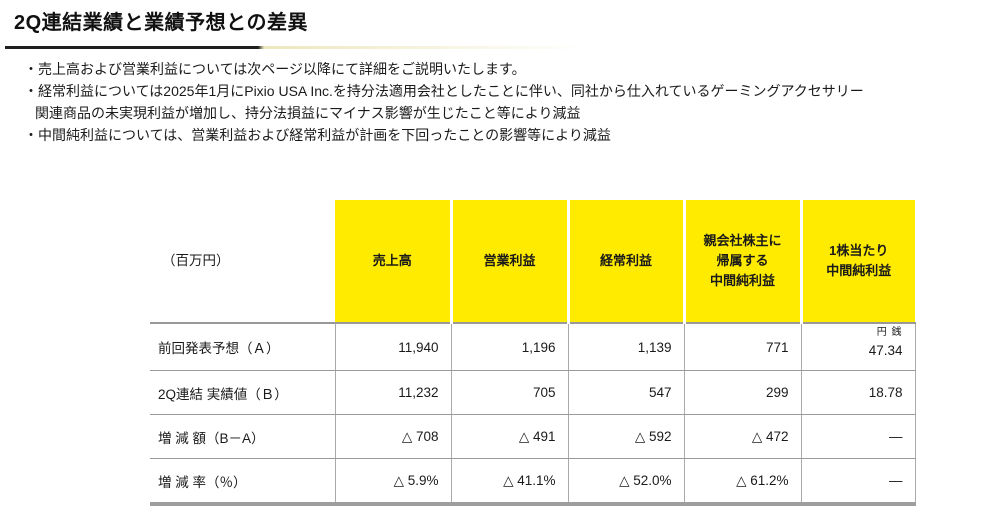 This screenshot has width=1000, height=506. What do you see at coordinates (889, 332) in the screenshot?
I see `currency-unit-note: 円 銭` at bounding box center [889, 332].